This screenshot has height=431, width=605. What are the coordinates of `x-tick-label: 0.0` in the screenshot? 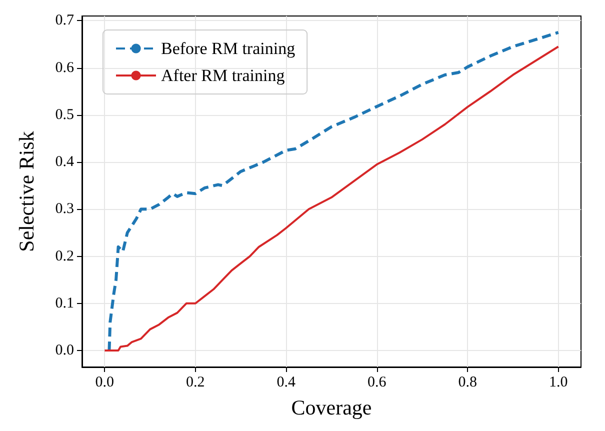 It's located at (104, 382).